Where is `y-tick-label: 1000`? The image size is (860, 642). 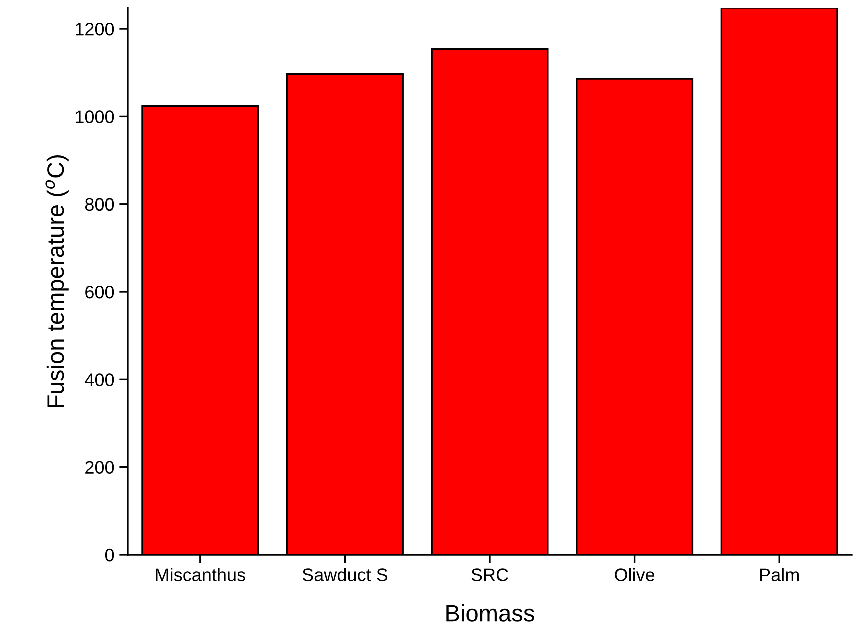 y-tick-label: 1000 is located at coordinates (95, 117).